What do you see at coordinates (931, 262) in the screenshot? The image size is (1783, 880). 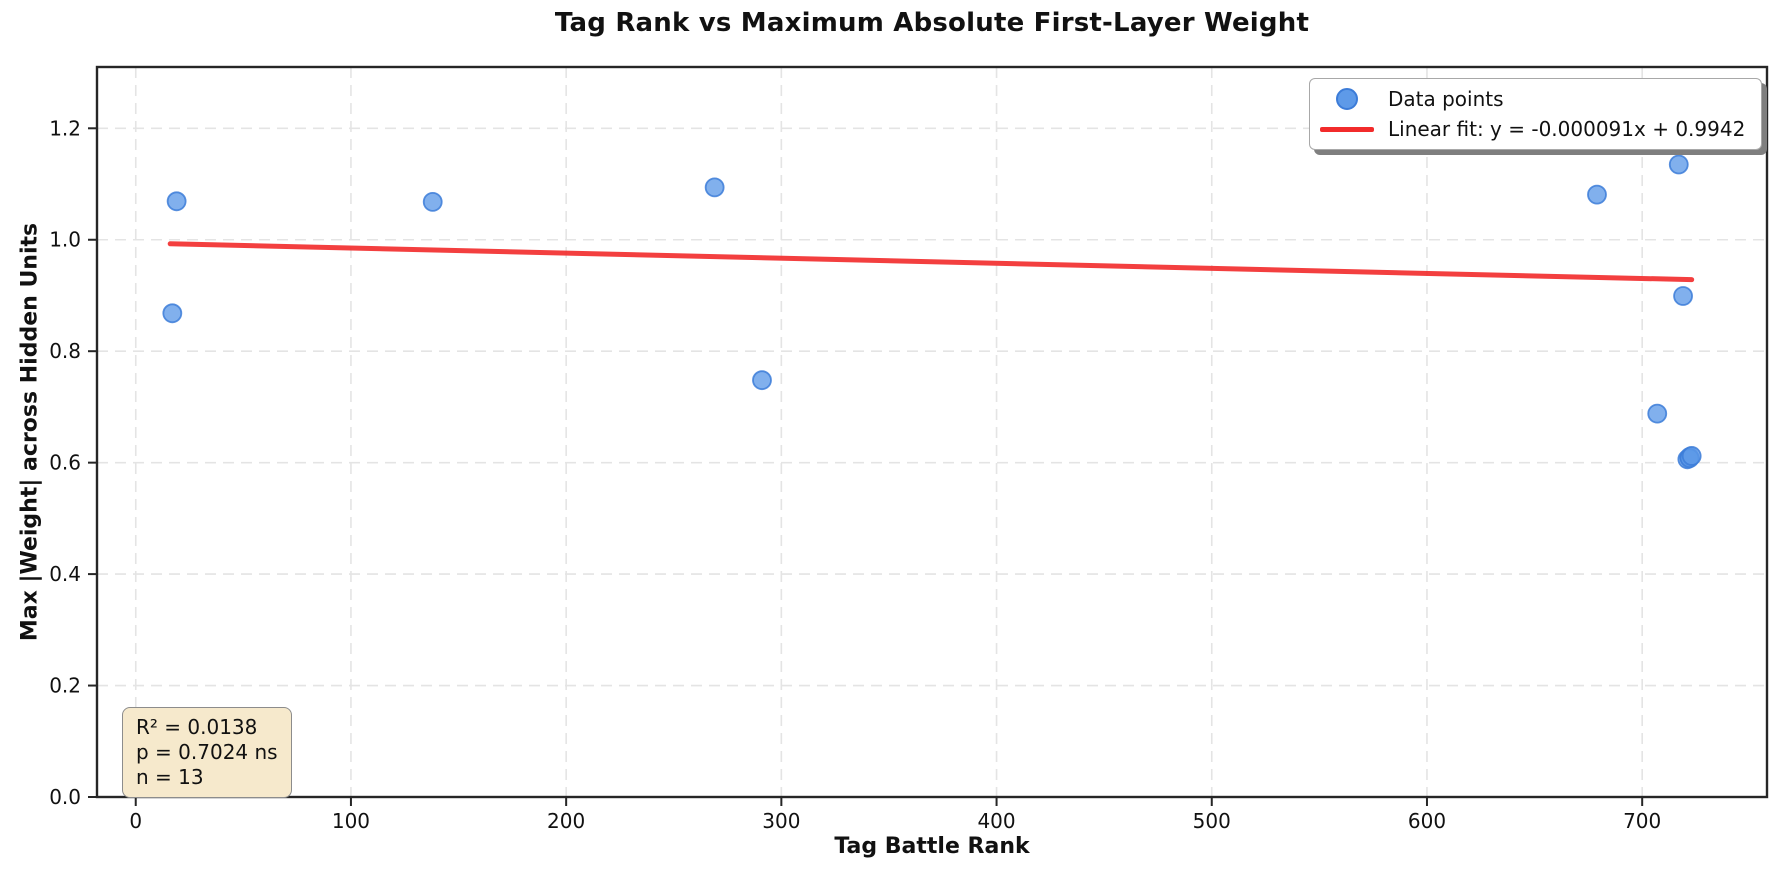 I see `fit-line` at bounding box center [931, 262].